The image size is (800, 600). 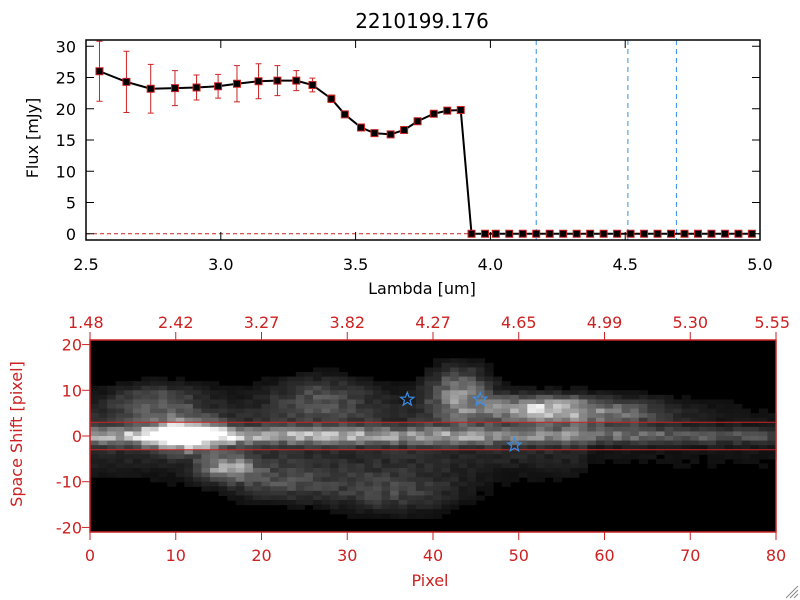 What do you see at coordinates (606, 140) in the screenshot?
I see `reference-lines` at bounding box center [606, 140].